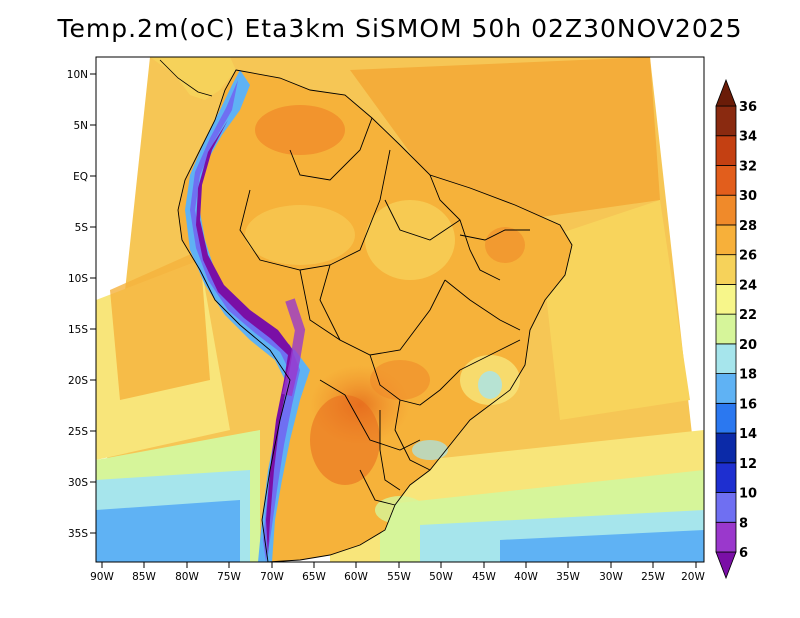 Image resolution: width=800 pixels, height=618 pixels. I want to click on lon-label-50w: 50W, so click(441, 577).